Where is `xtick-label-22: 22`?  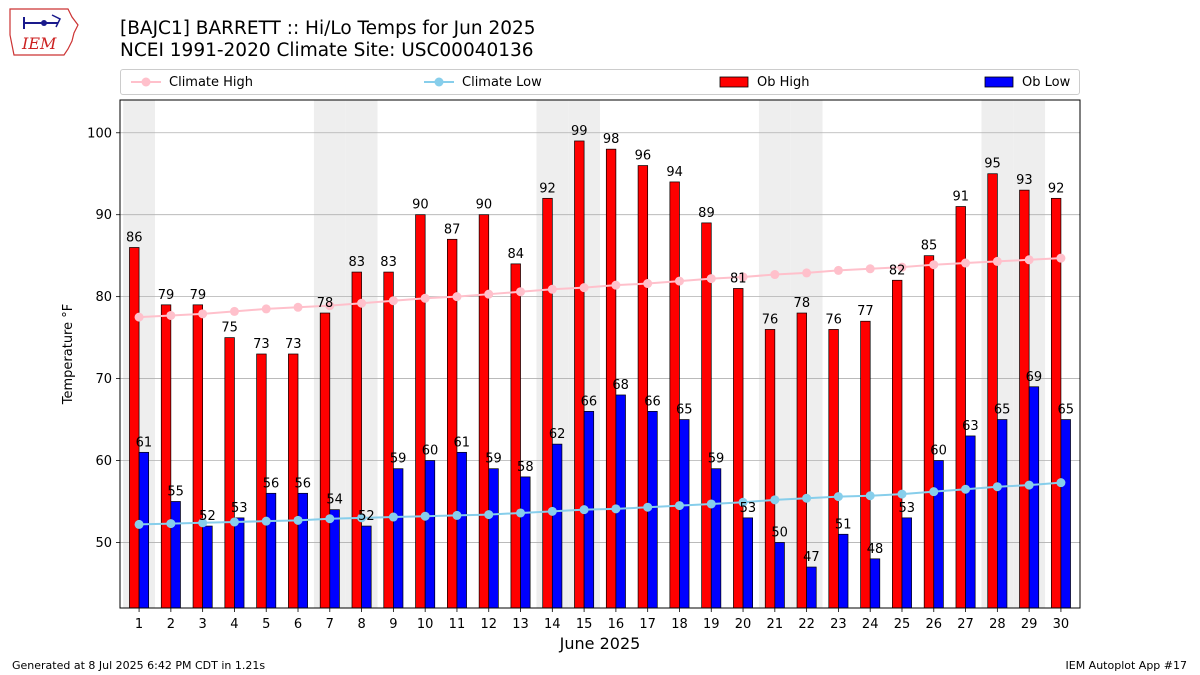
xtick-label-22: 22 is located at coordinates (806, 624).